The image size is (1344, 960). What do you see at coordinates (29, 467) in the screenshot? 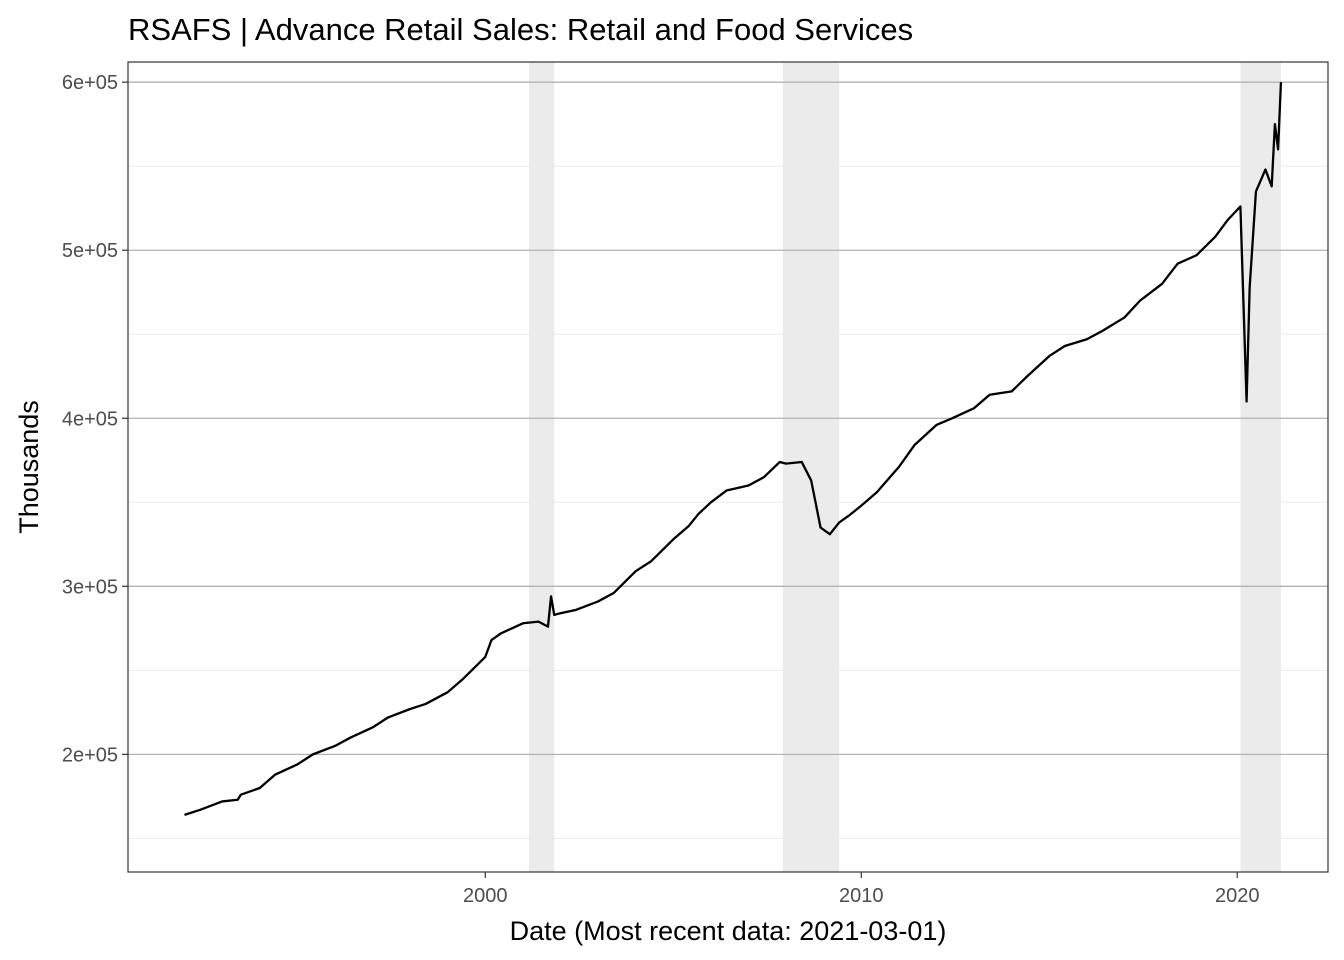
I see `y-axis-title: Thousands` at bounding box center [29, 467].